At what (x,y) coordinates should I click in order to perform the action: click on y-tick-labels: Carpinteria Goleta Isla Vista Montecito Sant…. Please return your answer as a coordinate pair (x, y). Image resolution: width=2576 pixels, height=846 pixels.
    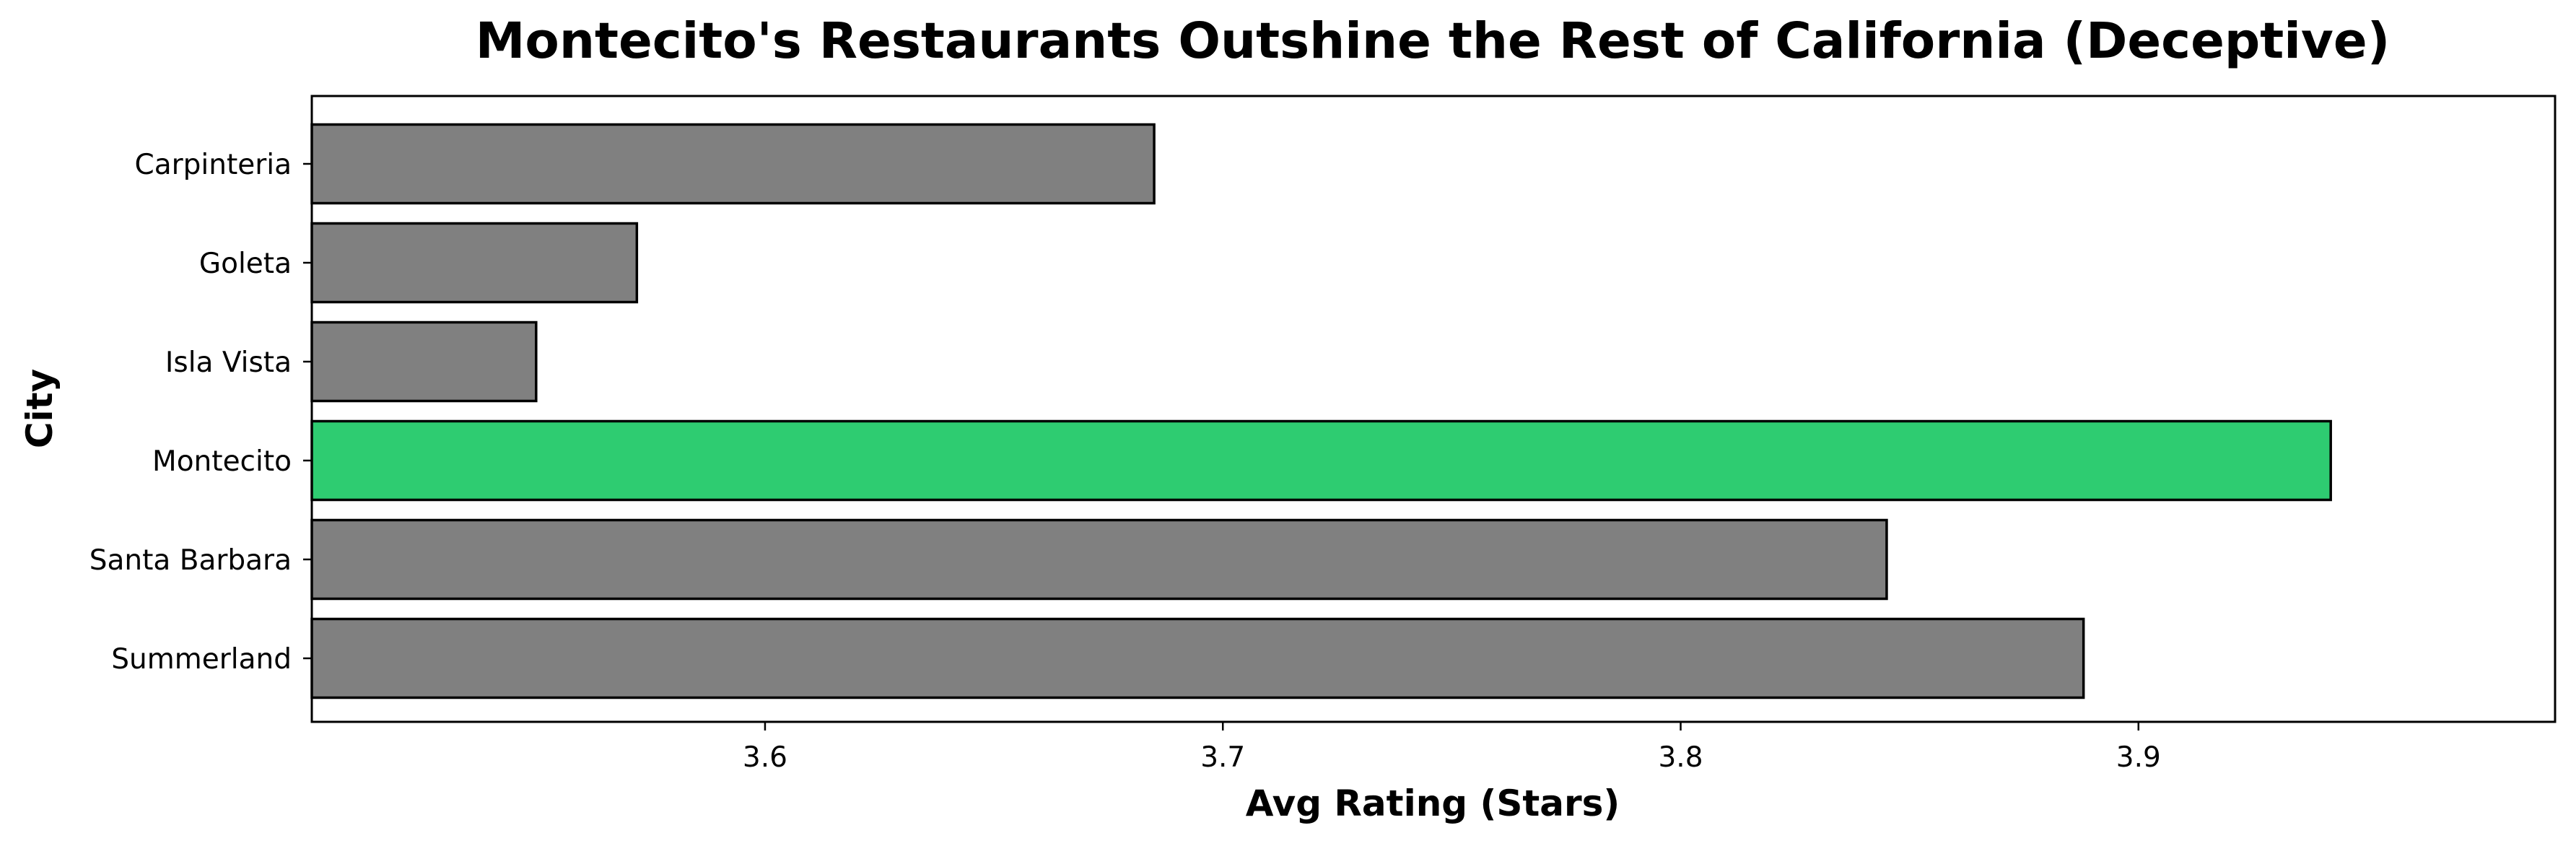
    Looking at the image, I should click on (200, 412).